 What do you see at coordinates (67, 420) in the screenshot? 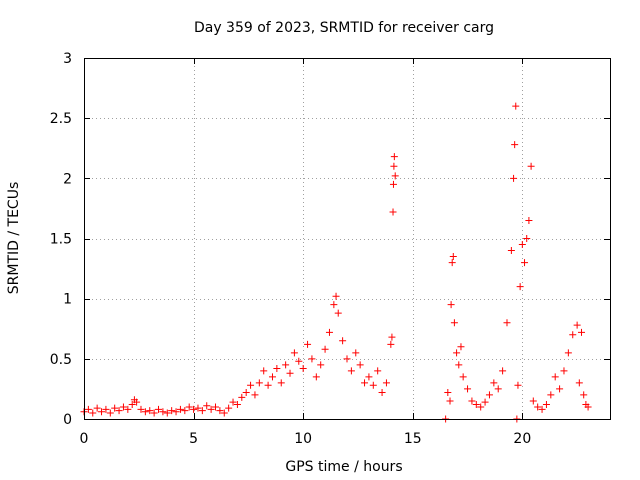
I see `y-tick-label: 0` at bounding box center [67, 420].